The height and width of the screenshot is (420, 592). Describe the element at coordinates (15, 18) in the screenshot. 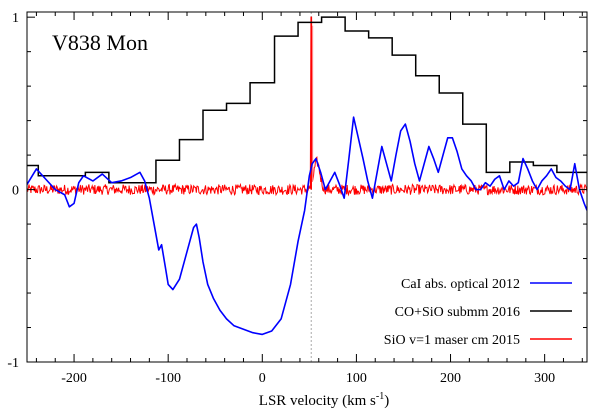

I see `y-tick-label: 1` at that location.